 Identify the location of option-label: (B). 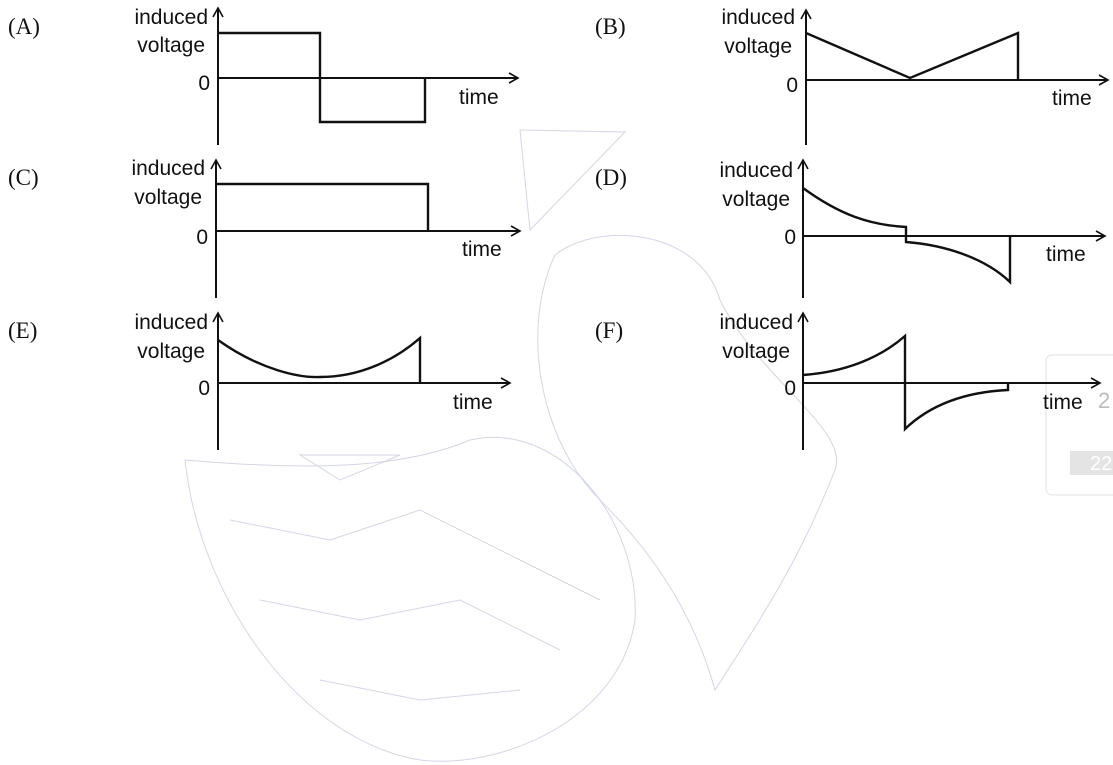
(610, 26).